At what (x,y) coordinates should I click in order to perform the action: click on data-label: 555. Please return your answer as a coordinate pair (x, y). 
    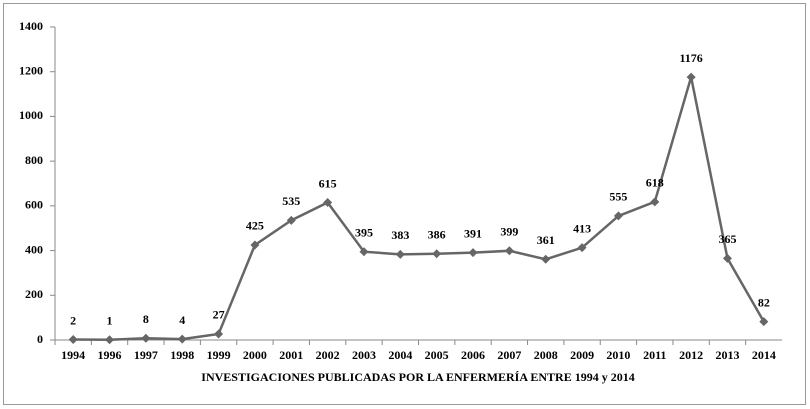
    Looking at the image, I should click on (618, 197).